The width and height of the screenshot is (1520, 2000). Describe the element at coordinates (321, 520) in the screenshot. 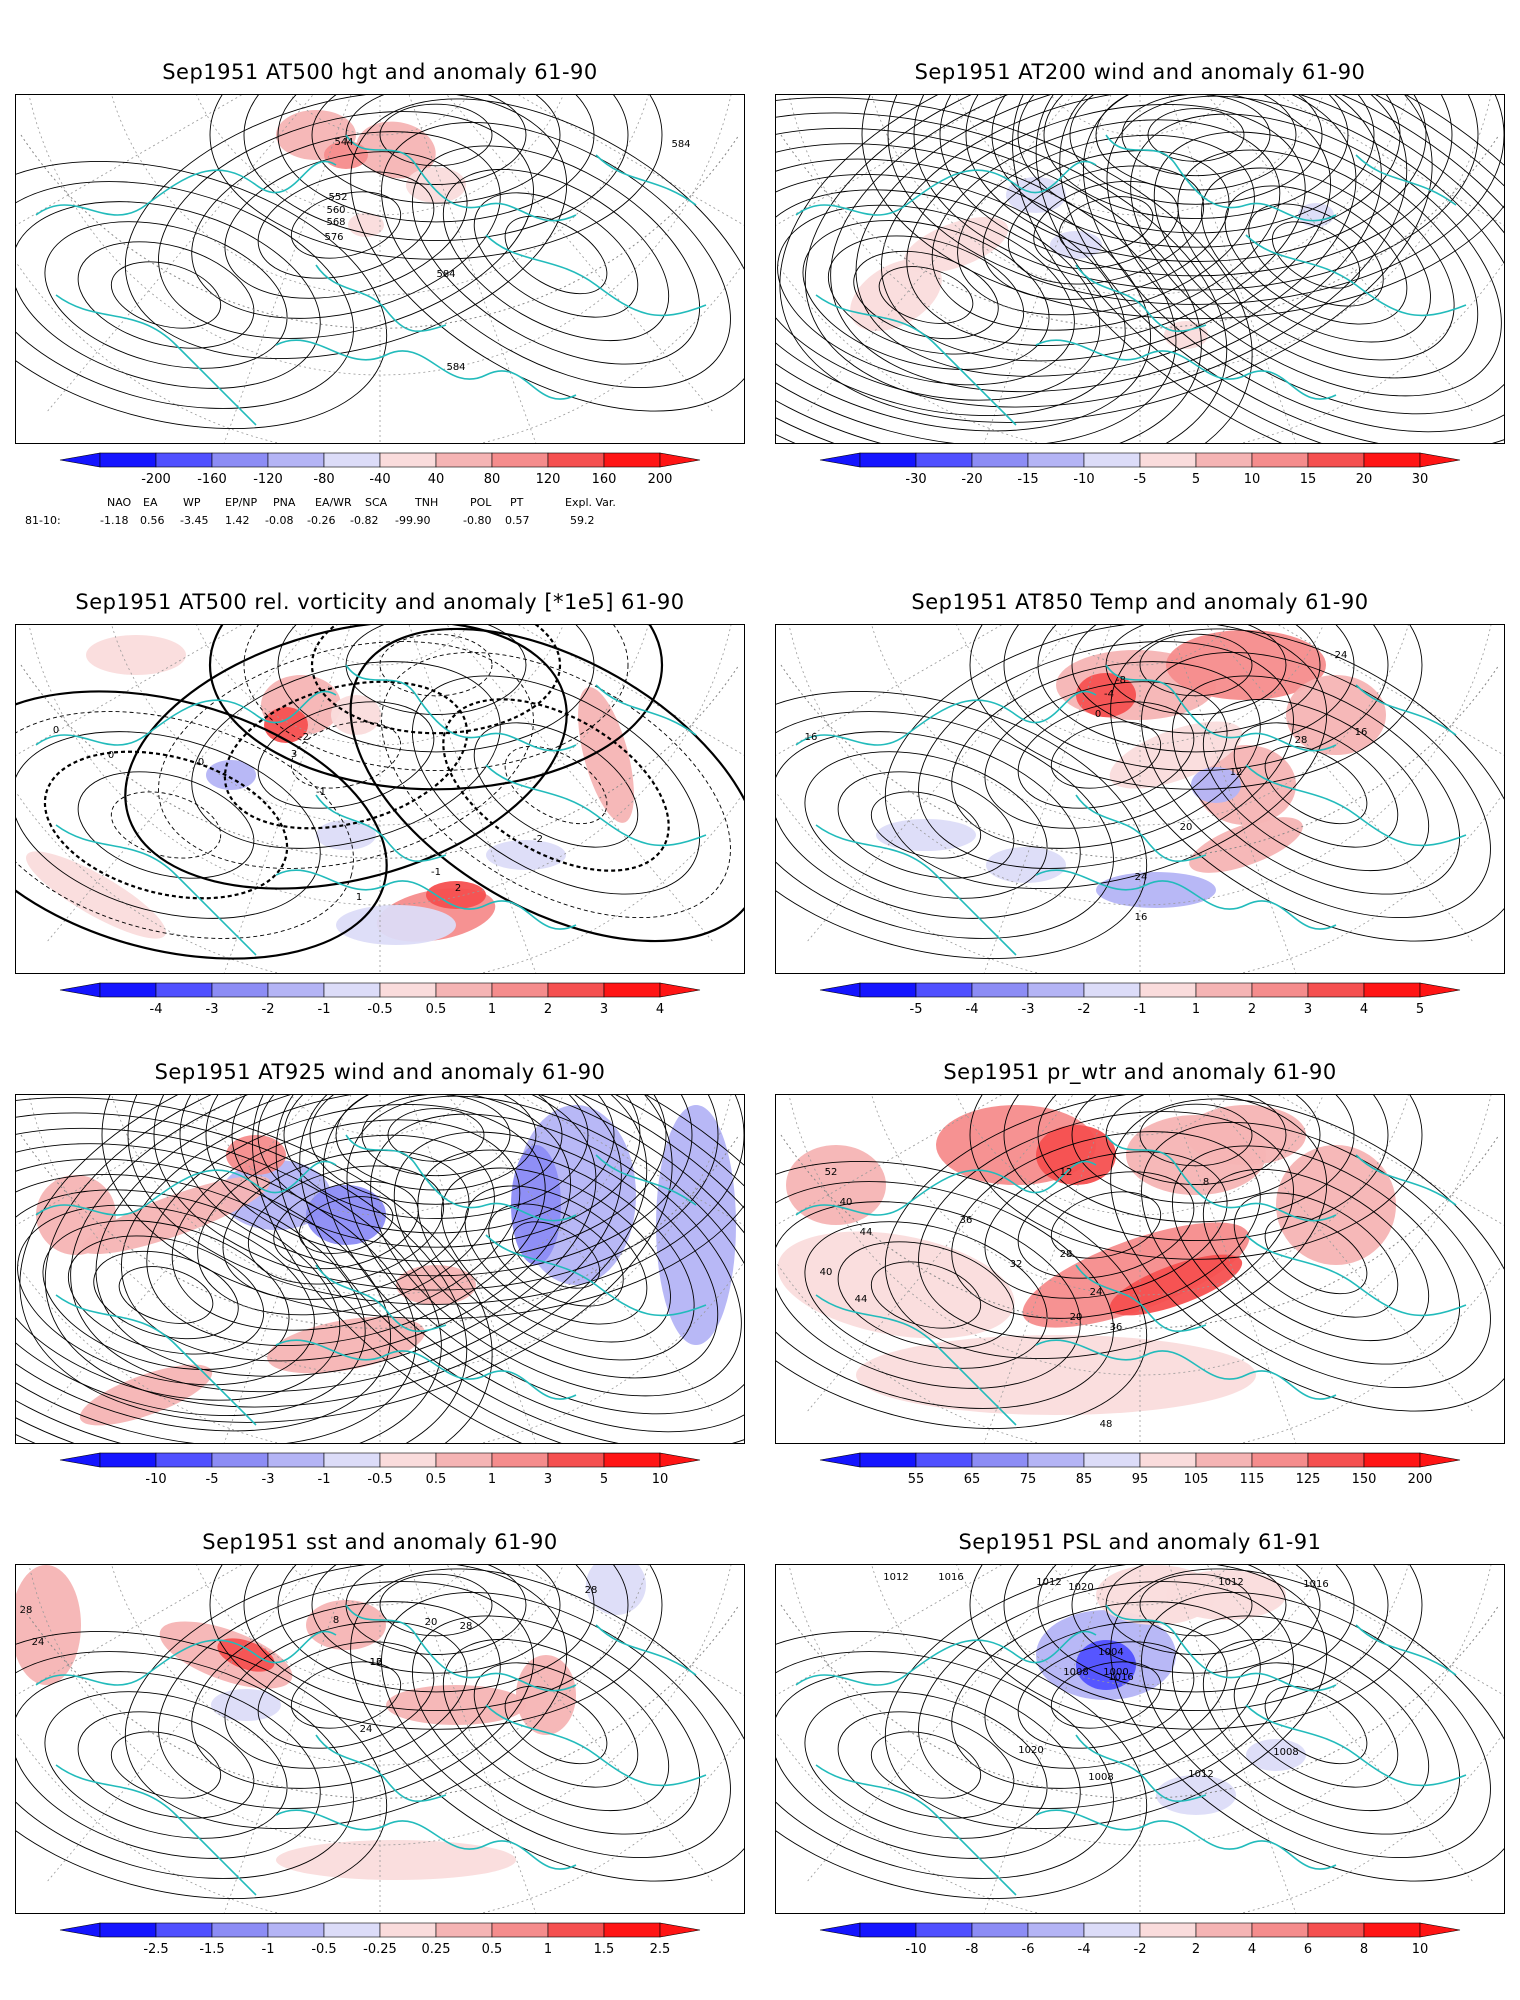

I see `index-value: -0.26` at that location.